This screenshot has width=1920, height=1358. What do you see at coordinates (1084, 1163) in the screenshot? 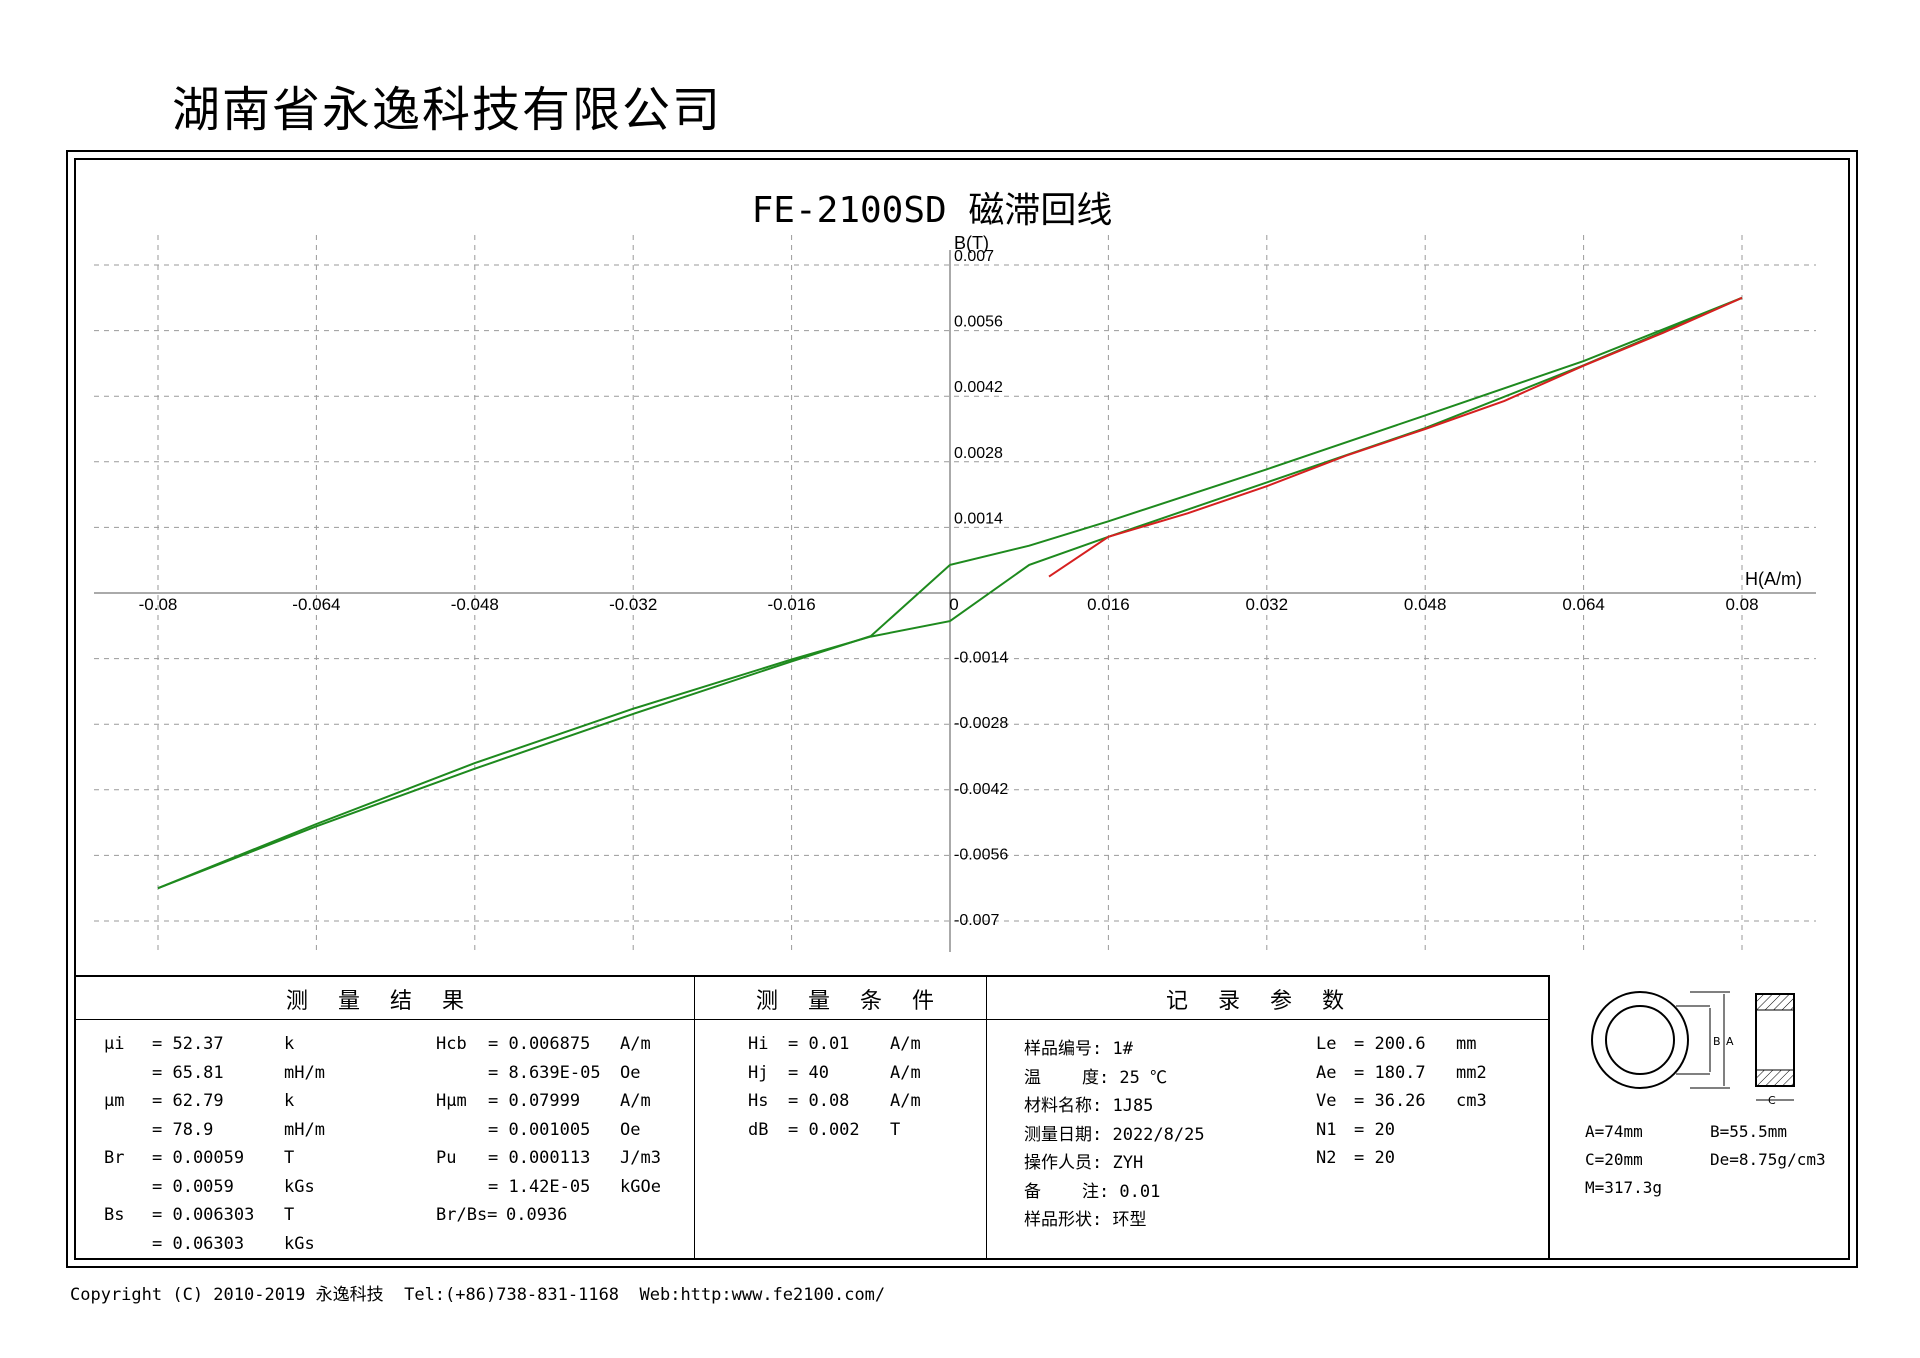
I see `param-entry: 操作人员: ZYH` at bounding box center [1084, 1163].